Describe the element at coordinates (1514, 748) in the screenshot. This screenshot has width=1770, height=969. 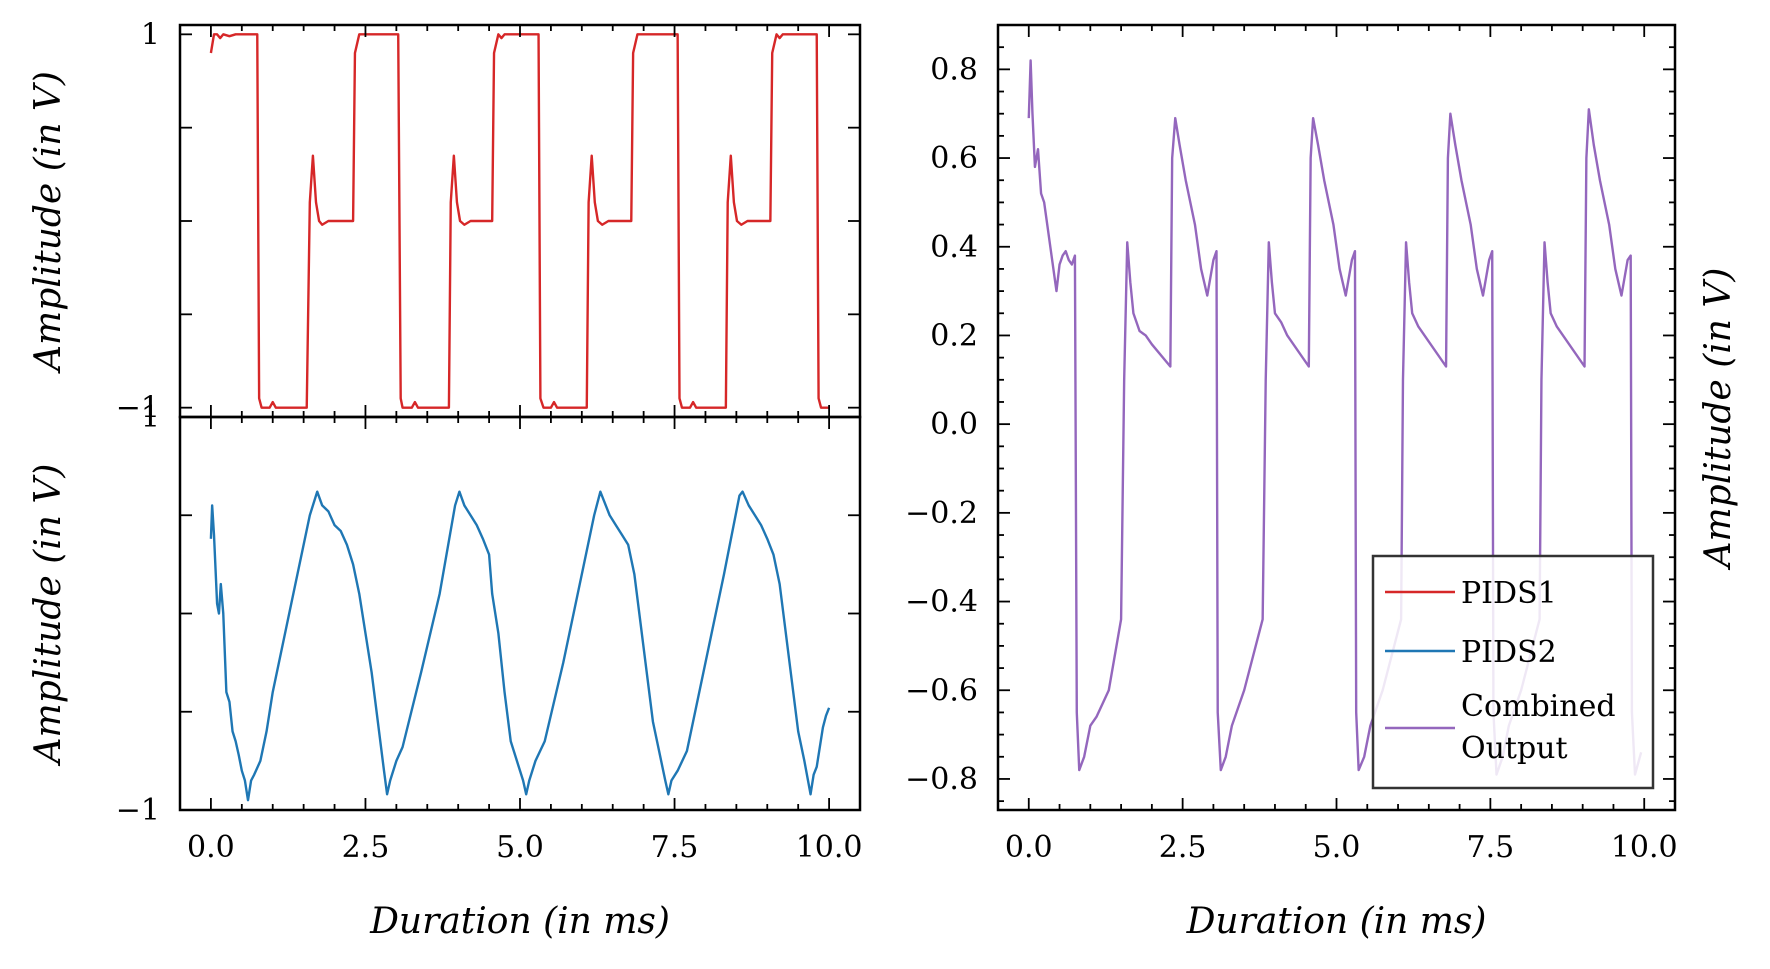
I see `legend-label: Output` at that location.